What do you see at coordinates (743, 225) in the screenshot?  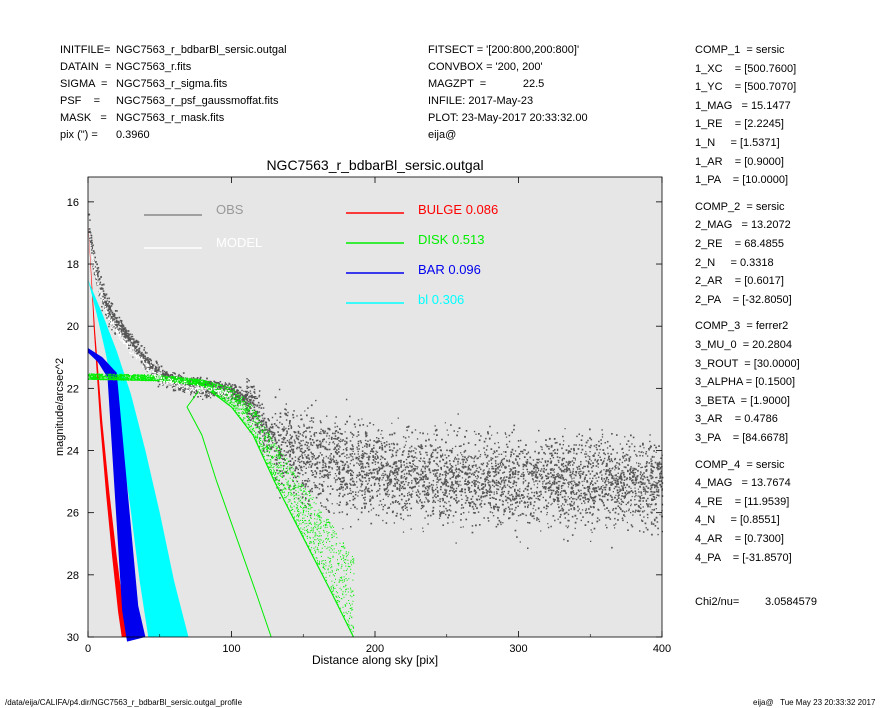 I see `component-param: 2_MAG = 13.2072` at bounding box center [743, 225].